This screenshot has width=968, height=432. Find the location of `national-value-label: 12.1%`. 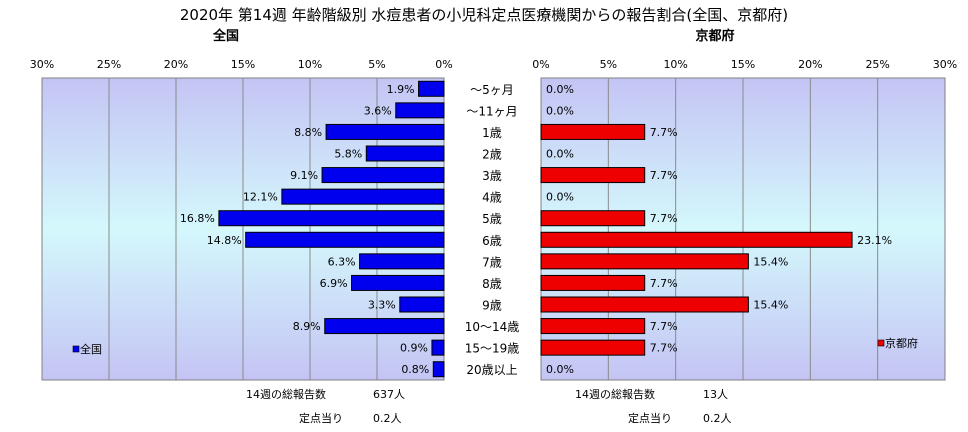

national-value-label: 12.1% is located at coordinates (260, 197).